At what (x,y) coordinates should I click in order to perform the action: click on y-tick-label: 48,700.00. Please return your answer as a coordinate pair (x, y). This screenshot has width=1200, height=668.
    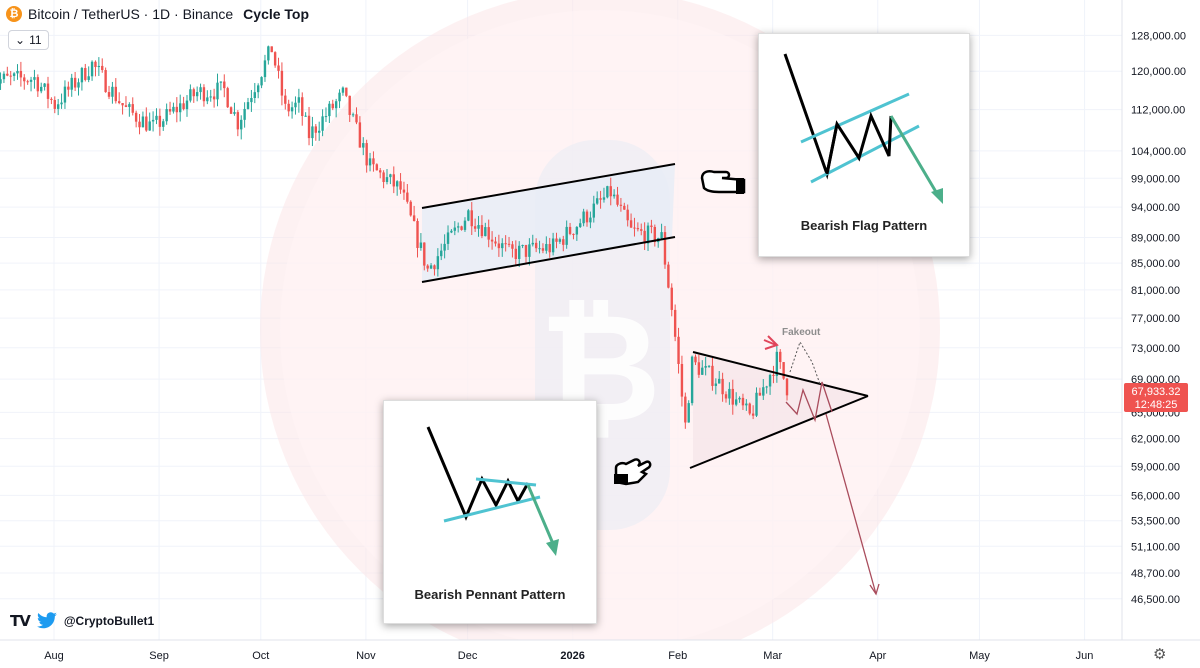
    Looking at the image, I should click on (1155, 574).